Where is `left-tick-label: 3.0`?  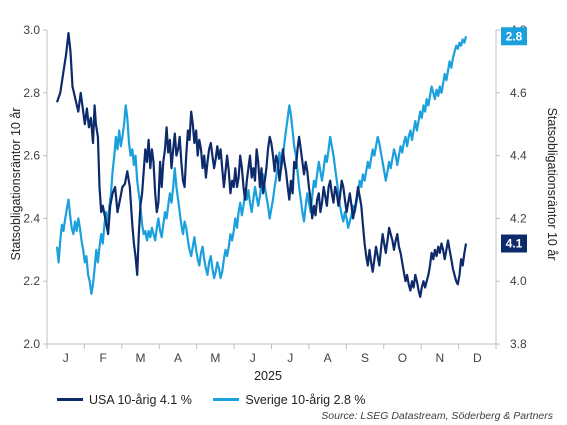 left-tick-label: 3.0 is located at coordinates (31, 30).